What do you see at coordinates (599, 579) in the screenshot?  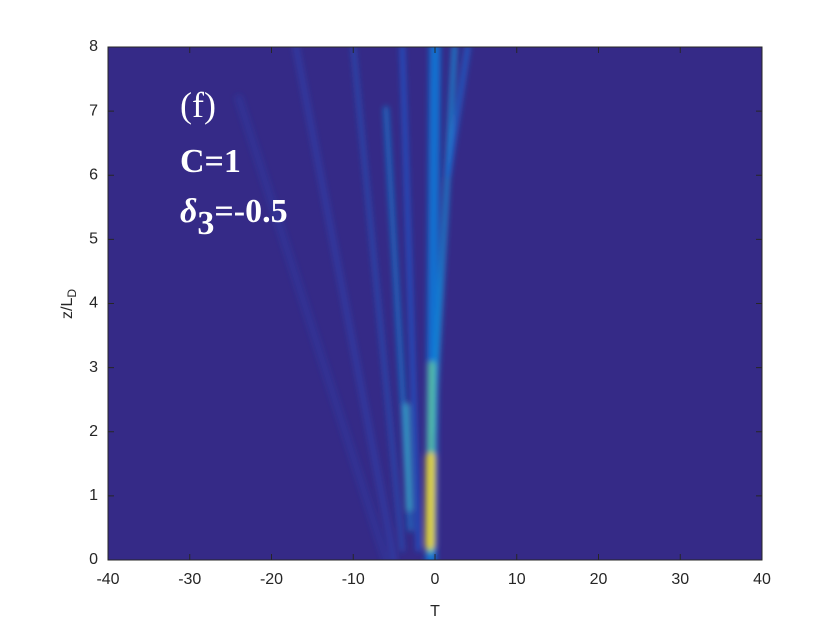 I see `x-tick-label: 20` at bounding box center [599, 579].